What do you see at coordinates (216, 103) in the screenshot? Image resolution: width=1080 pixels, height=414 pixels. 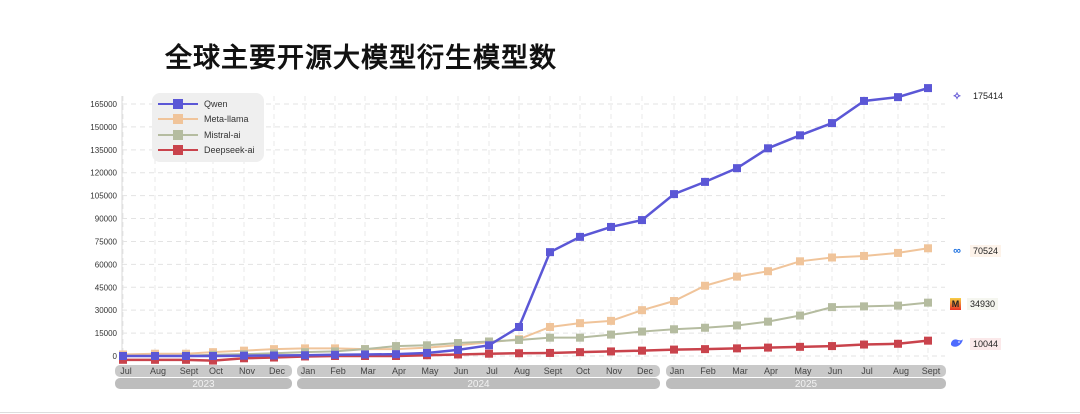 I see `legend-label: Qwen` at bounding box center [216, 103].